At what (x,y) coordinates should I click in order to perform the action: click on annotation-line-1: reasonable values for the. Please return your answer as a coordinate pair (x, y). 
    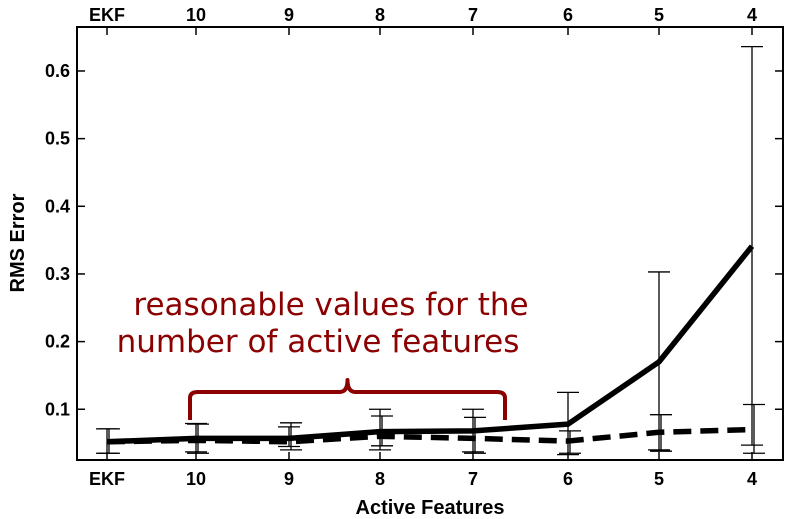
    Looking at the image, I should click on (330, 305).